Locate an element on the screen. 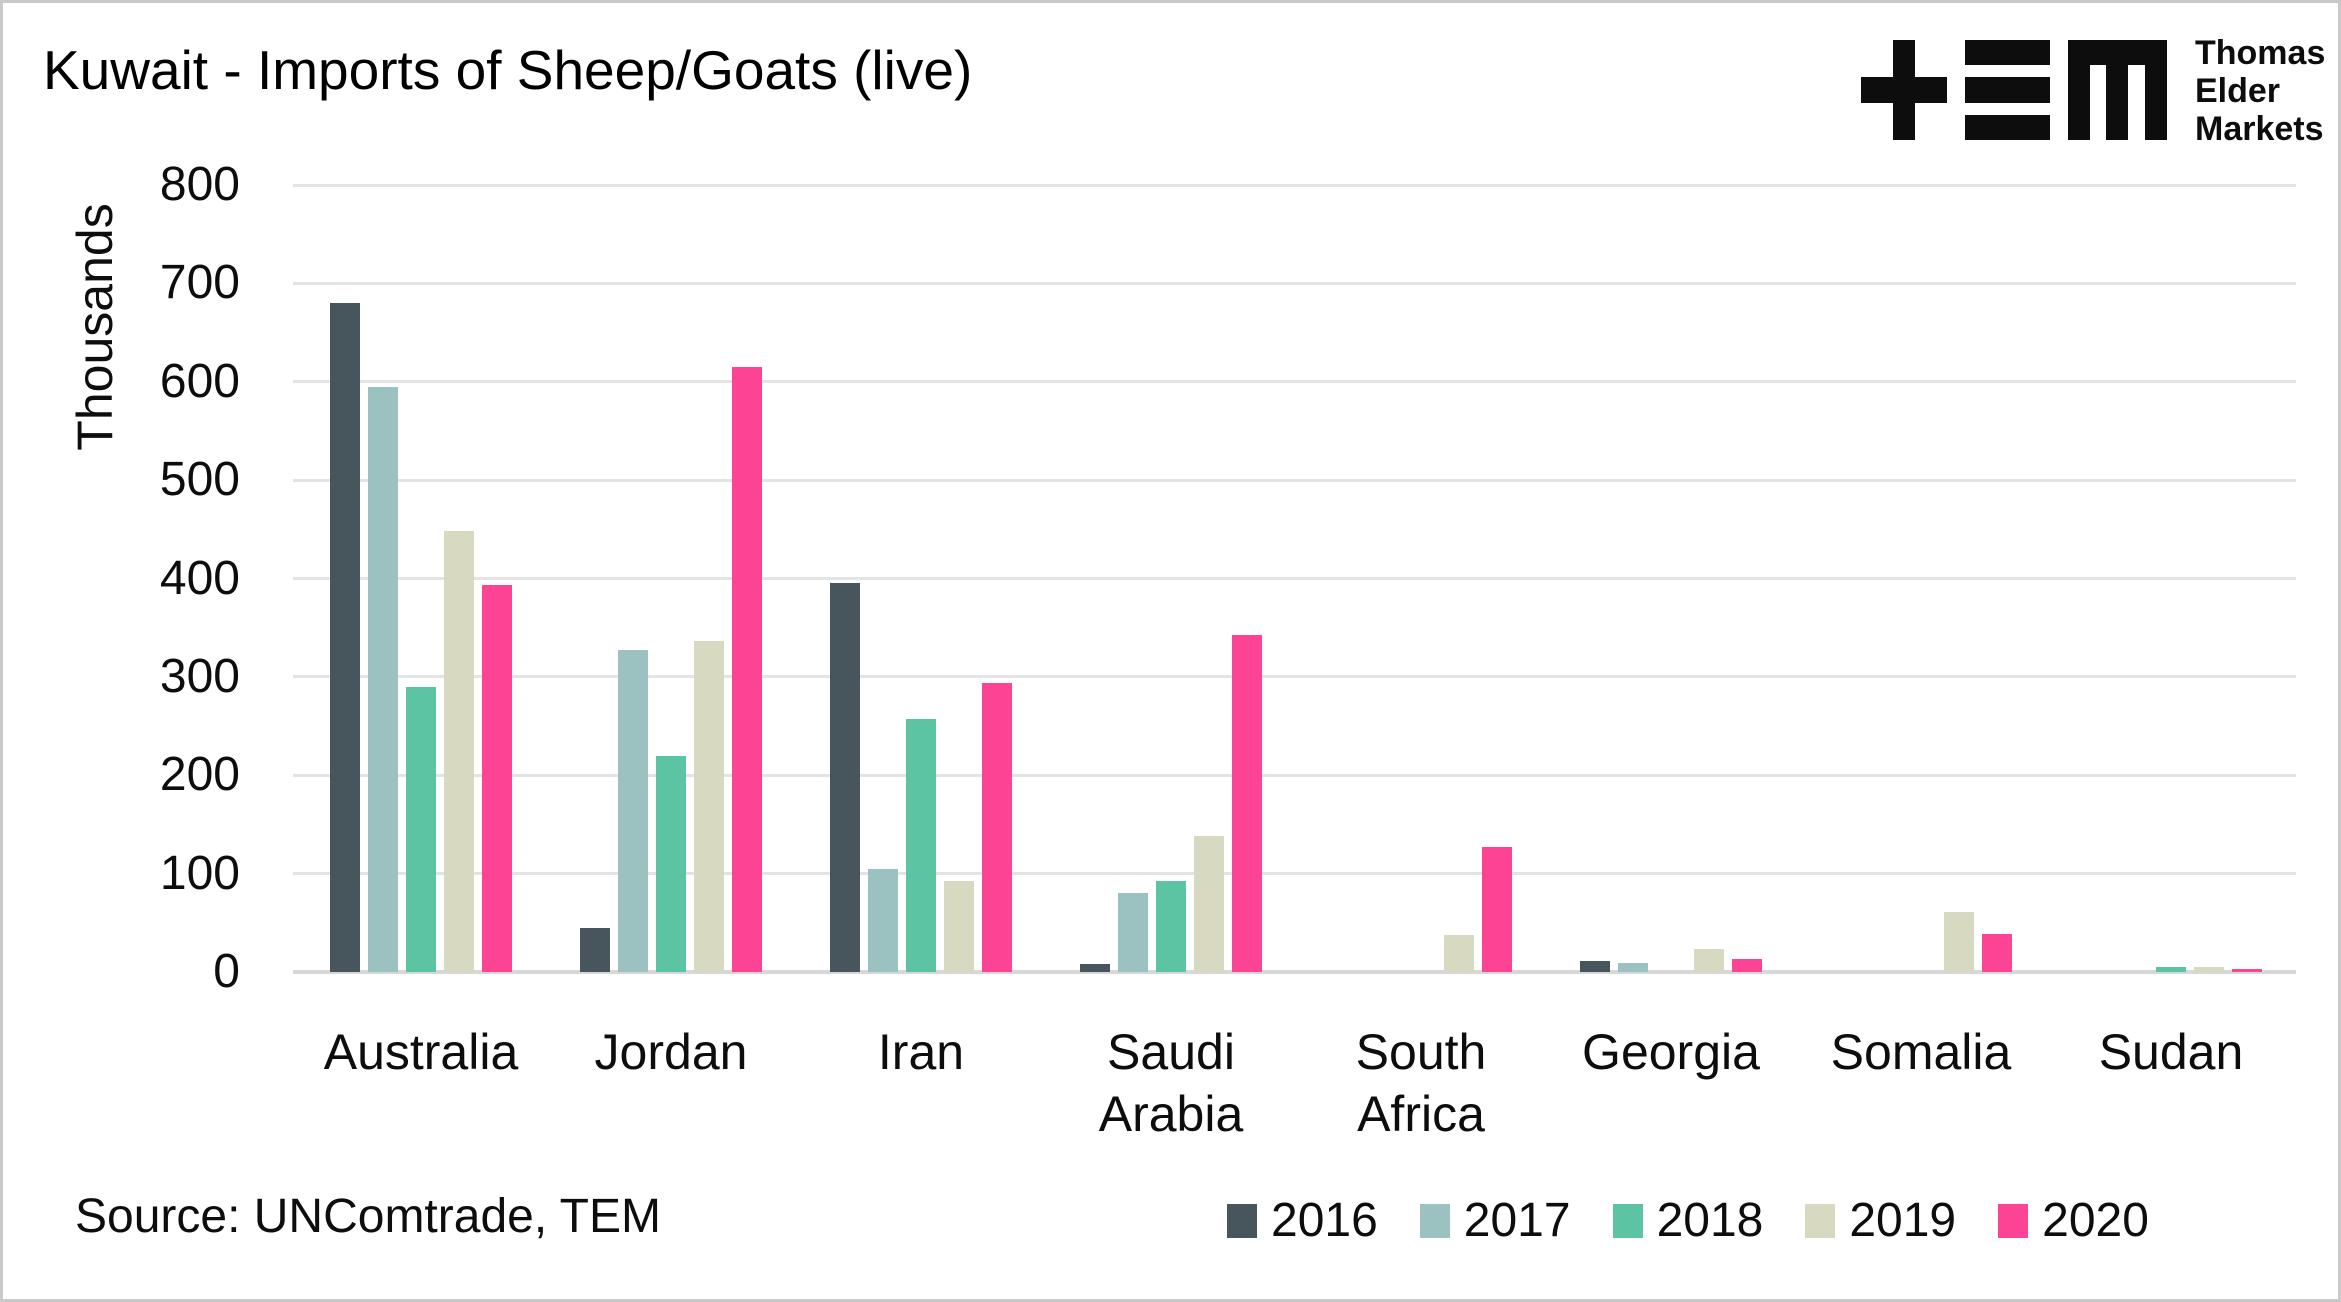 This screenshot has width=2341, height=1302. bar-2019-iran is located at coordinates (959, 926).